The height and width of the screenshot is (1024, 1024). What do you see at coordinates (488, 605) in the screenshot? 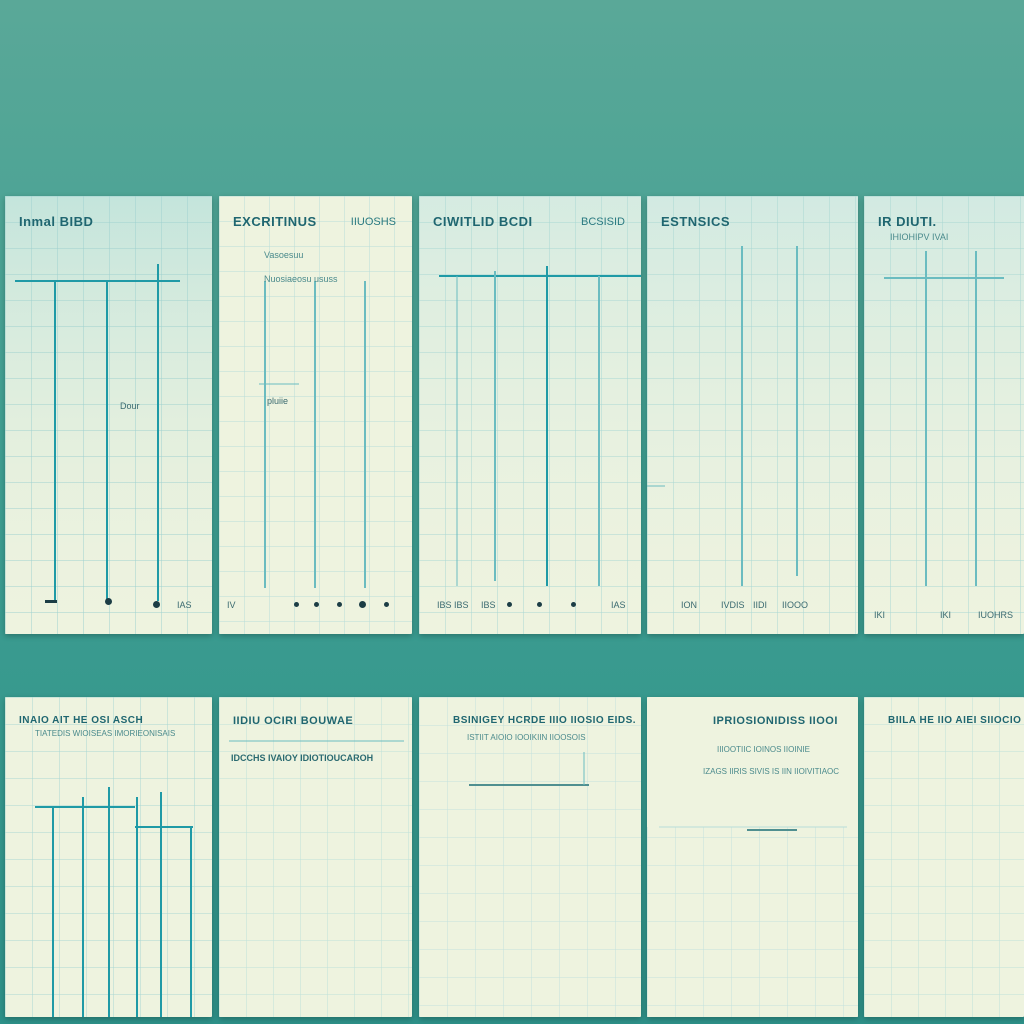
I see `footer-label: IBS` at bounding box center [488, 605].